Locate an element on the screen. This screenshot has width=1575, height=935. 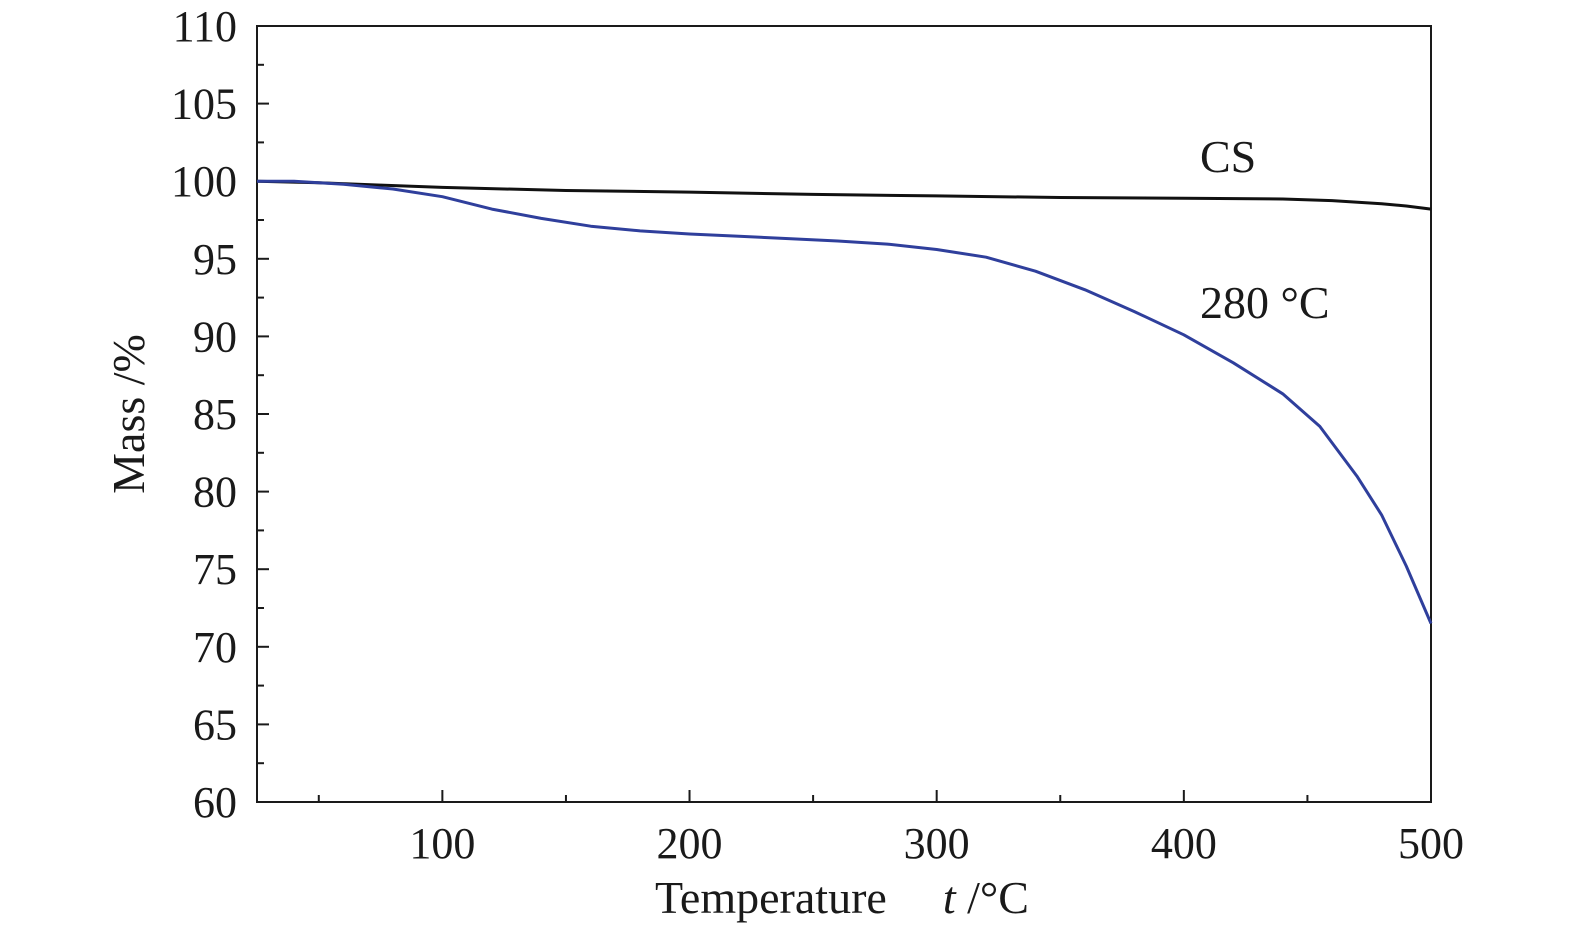
y-tick-label: 90 is located at coordinates (215, 336).